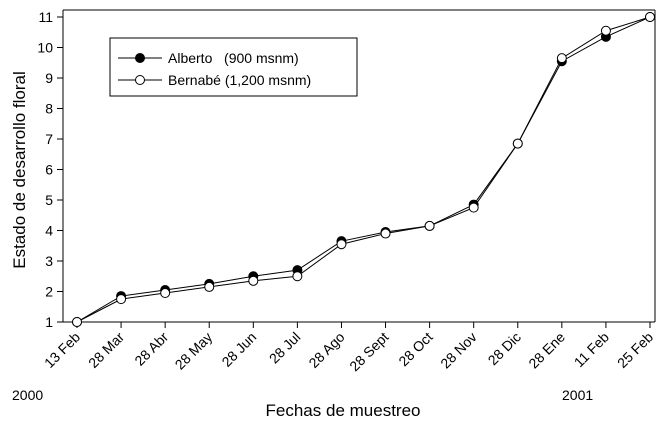  Describe the element at coordinates (49, 170) in the screenshot. I see `y-tick-label: 6` at that location.